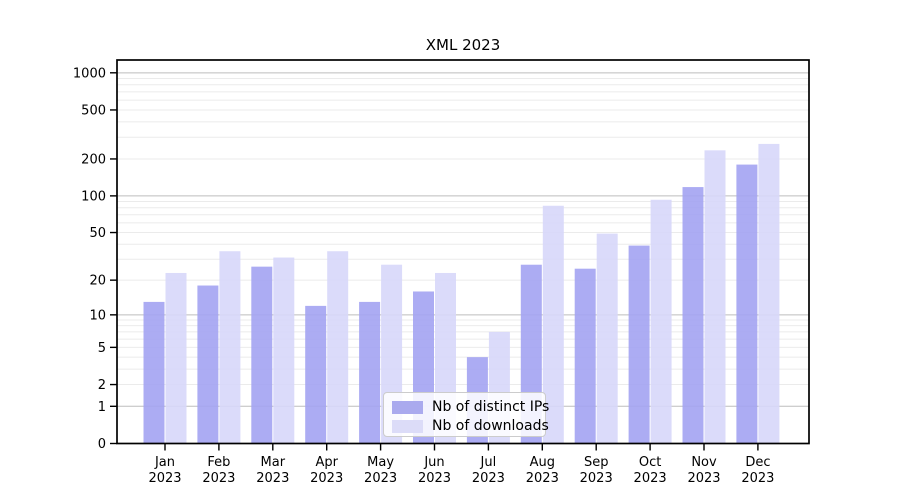 The image size is (900, 500). What do you see at coordinates (102, 444) in the screenshot?
I see `y-tick-label: 0` at bounding box center [102, 444].